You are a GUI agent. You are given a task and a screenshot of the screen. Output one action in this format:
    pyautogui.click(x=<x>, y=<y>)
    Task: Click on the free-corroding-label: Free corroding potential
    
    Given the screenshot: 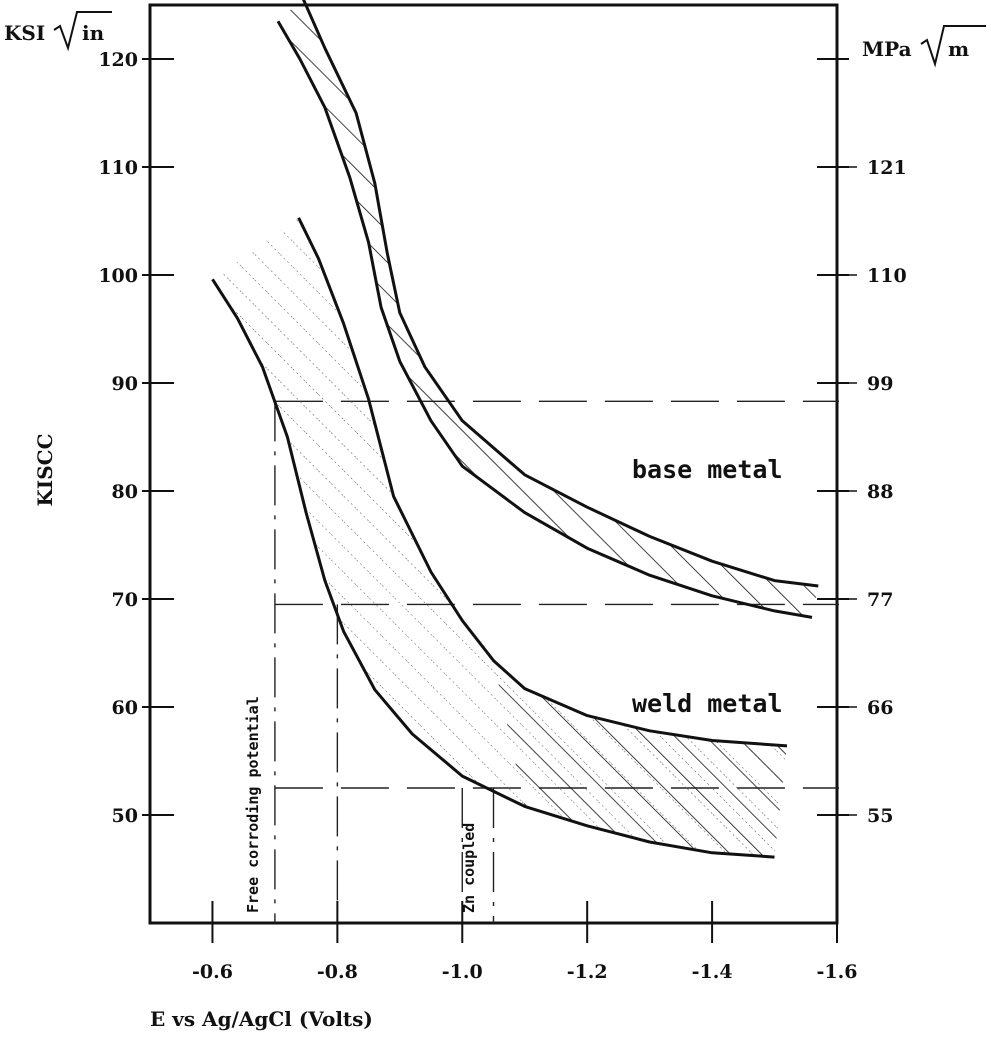 What is the action you would take?
    pyautogui.click(x=253, y=804)
    